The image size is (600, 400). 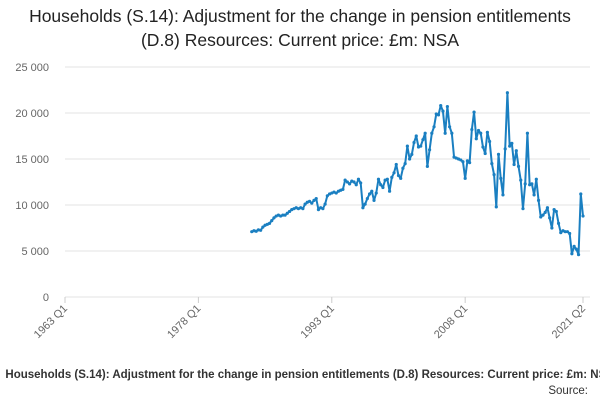 I want to click on y-tick-label: 25 000, so click(x=32, y=68).